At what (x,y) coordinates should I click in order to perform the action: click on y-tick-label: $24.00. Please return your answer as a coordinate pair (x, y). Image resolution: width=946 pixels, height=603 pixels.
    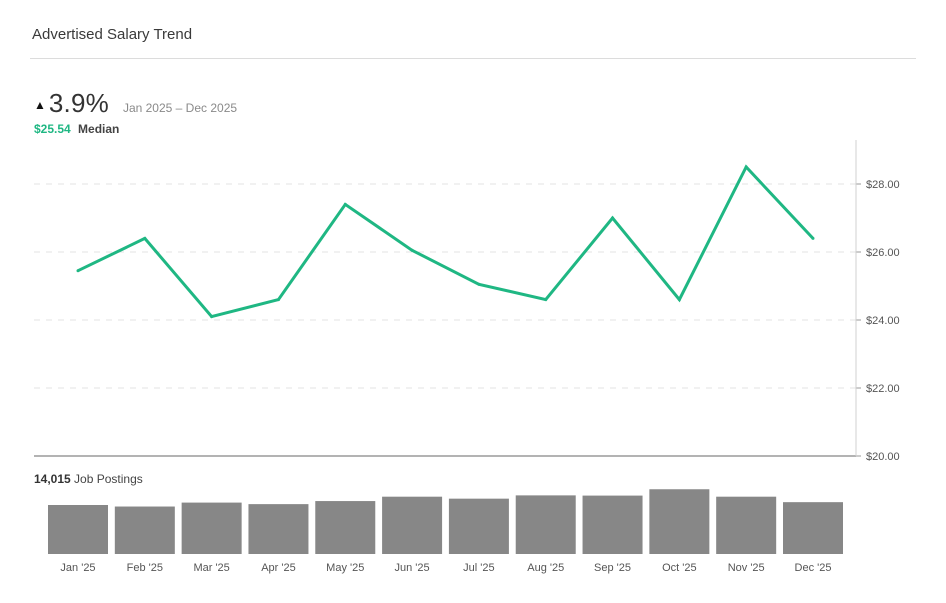
    Looking at the image, I should click on (883, 321).